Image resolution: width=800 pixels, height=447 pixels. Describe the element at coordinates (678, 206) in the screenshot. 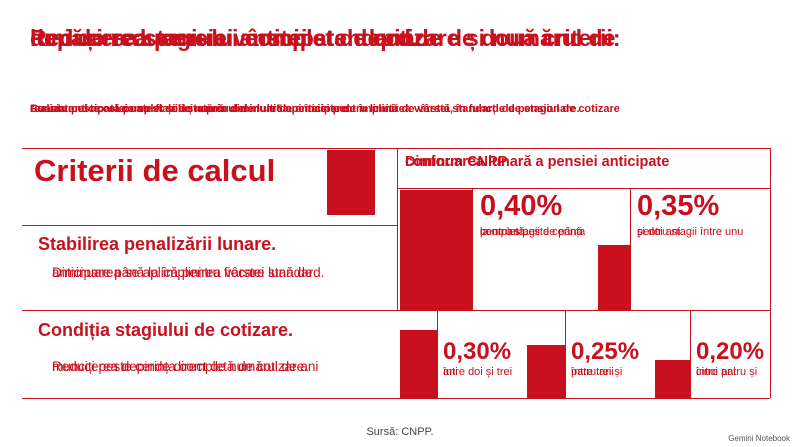

I see `value: 0,35%` at that location.